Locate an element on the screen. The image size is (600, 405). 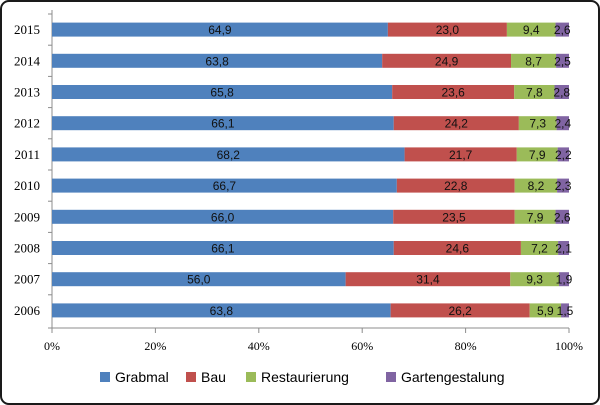
data-label: 66,7 is located at coordinates (225, 186).